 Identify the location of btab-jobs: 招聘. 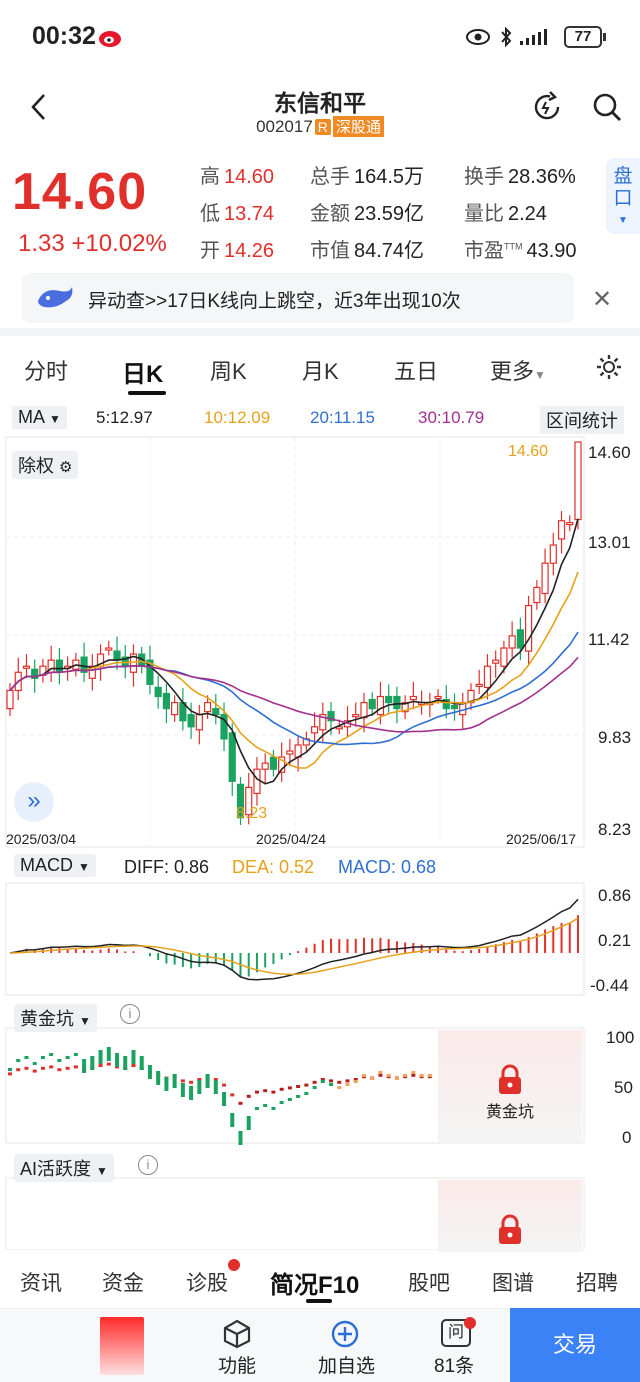
(597, 1283).